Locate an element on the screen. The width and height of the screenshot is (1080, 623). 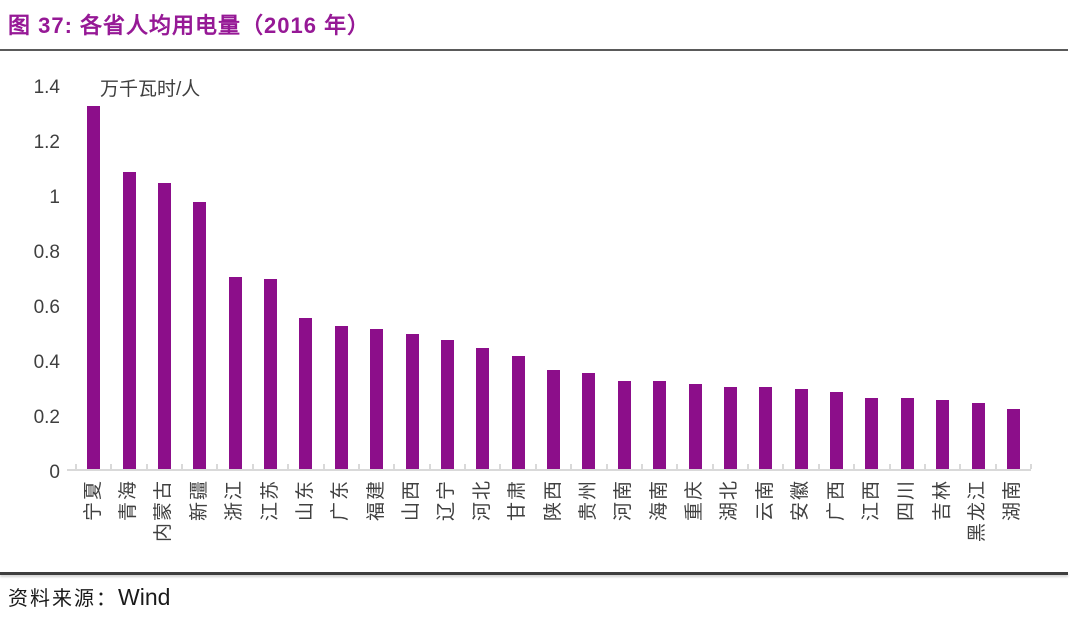
bar-山西 is located at coordinates (412, 401).